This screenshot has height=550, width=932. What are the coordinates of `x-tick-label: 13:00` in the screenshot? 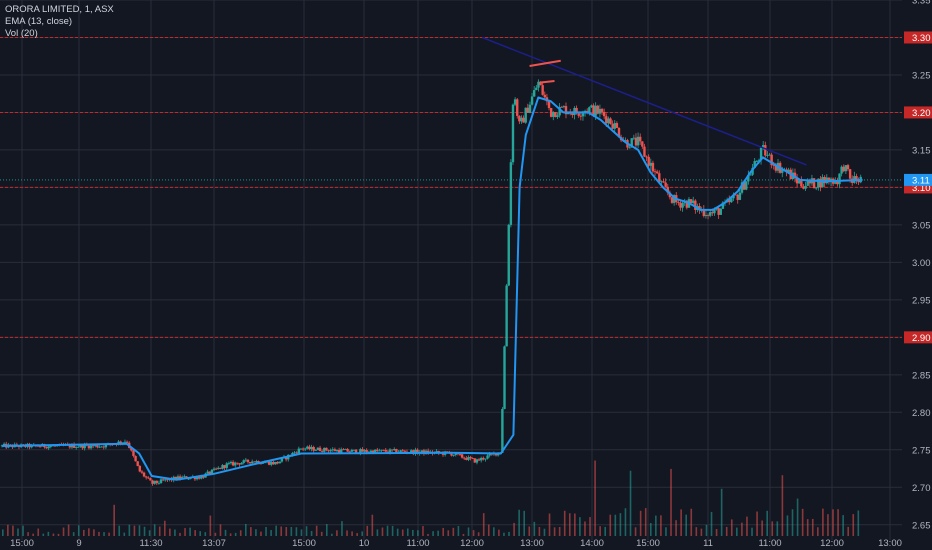 It's located at (532, 543).